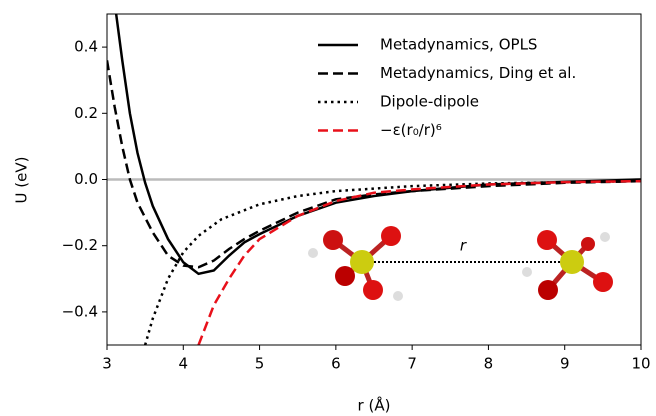  What do you see at coordinates (80, 311) in the screenshot?
I see `y-tick-label: −0.4` at bounding box center [80, 311].